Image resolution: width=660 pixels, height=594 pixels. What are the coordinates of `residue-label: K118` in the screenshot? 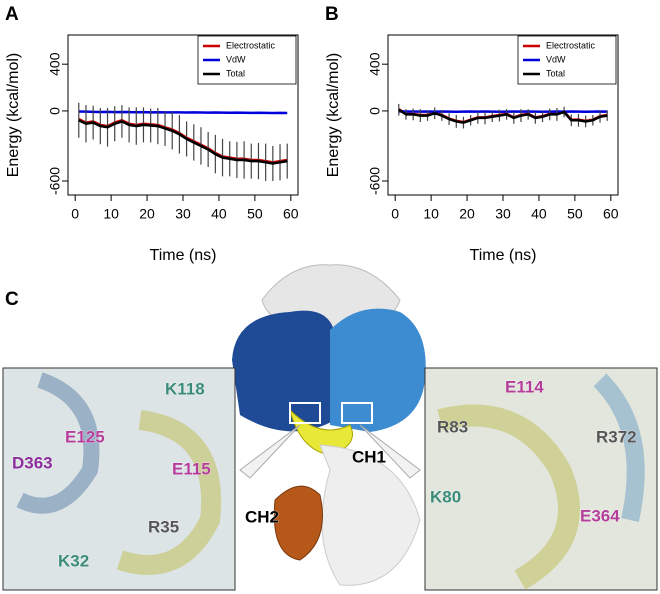 It's located at (185, 388).